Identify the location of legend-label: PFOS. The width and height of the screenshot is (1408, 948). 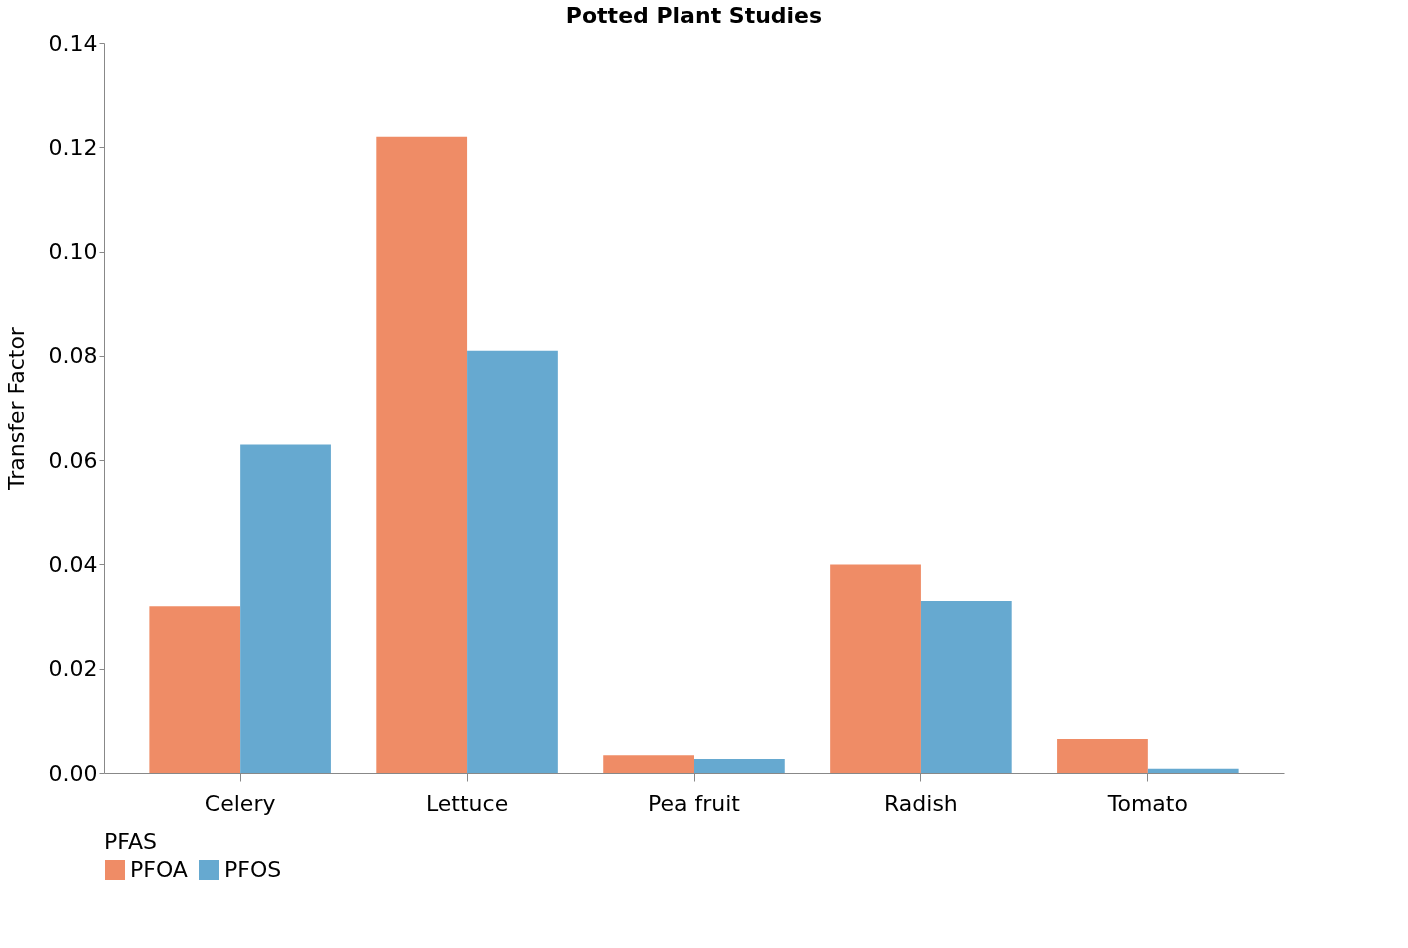
(253, 869).